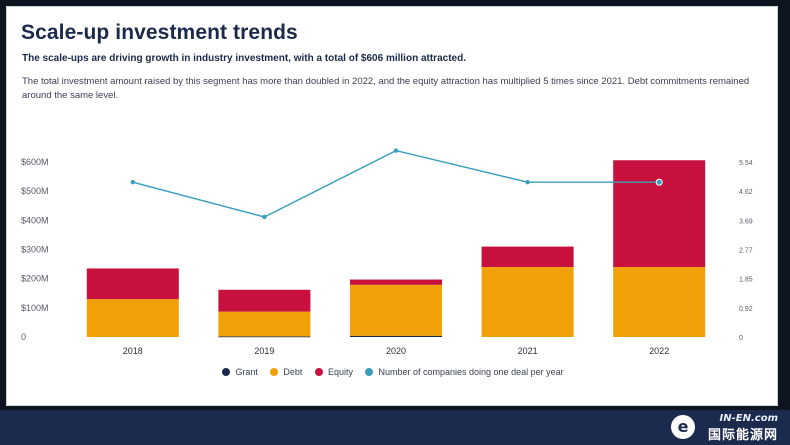  What do you see at coordinates (35, 220) in the screenshot?
I see `y-left-tick-label: $400M` at bounding box center [35, 220].